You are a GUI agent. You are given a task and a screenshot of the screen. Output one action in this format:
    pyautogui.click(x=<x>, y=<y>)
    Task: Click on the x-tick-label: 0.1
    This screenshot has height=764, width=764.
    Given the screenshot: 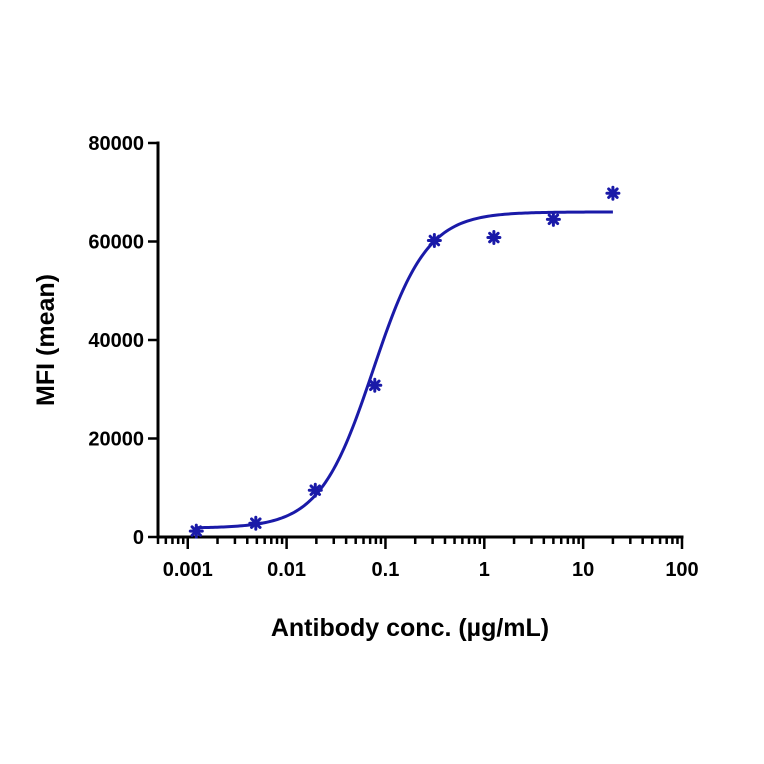 What is the action you would take?
    pyautogui.click(x=386, y=570)
    